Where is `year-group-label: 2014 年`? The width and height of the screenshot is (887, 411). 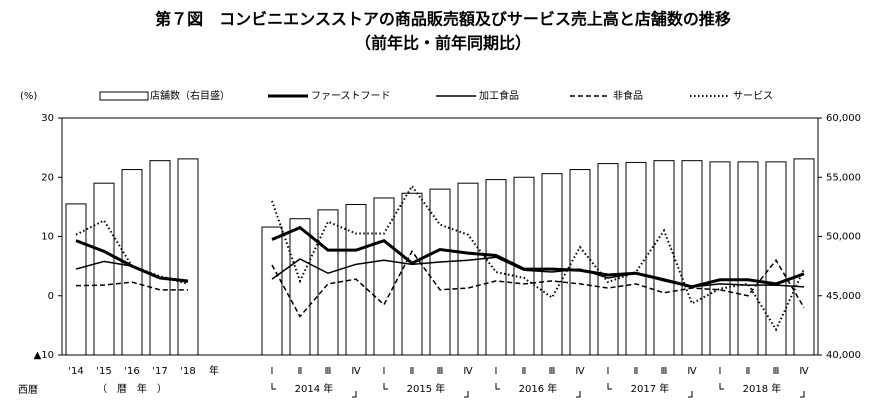
year-group-label: 2014 年 is located at coordinates (314, 388).